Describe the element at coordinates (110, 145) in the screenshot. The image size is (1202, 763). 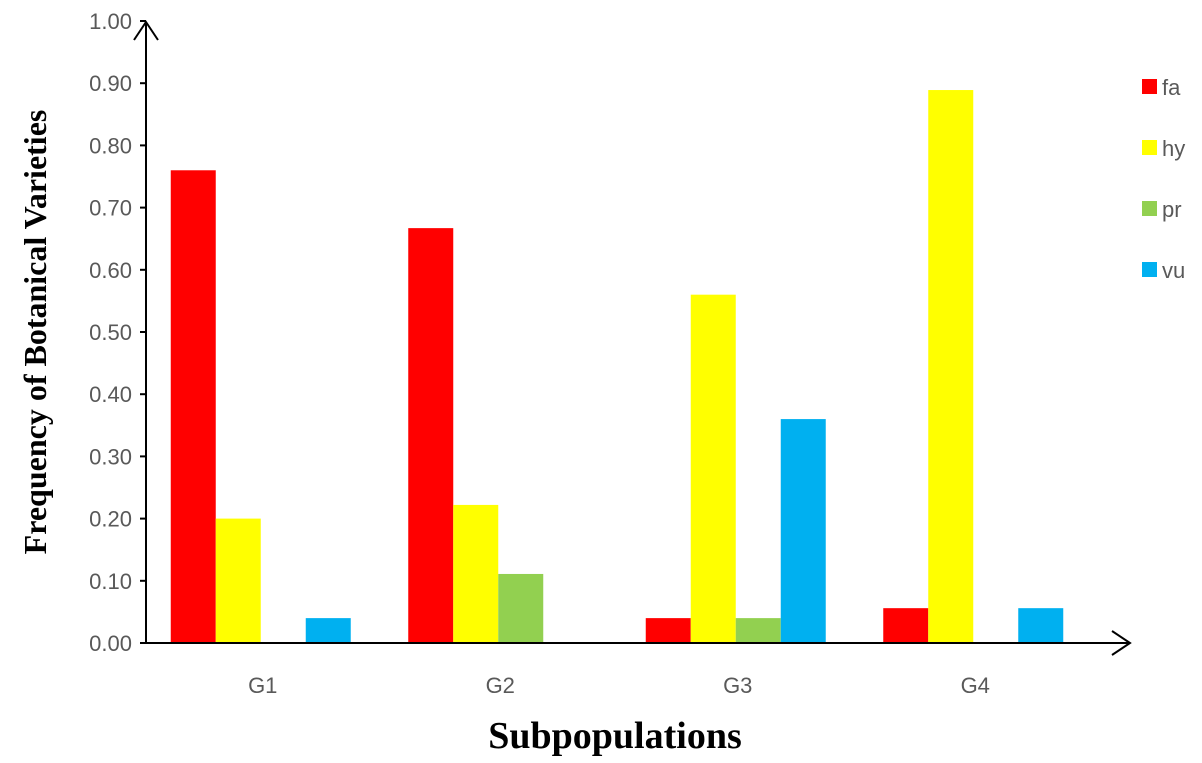
I see `y-tick-label: 0.80` at that location.